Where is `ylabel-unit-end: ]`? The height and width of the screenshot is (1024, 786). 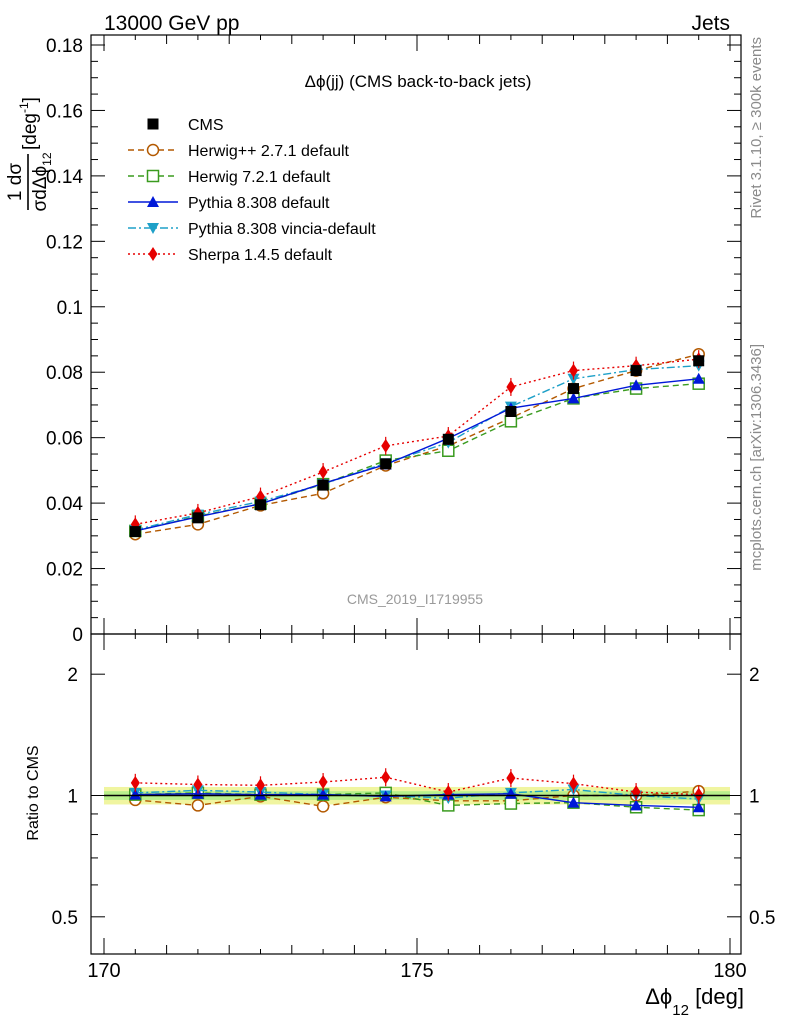
ylabel-unit-end: ] is located at coordinates (30, 99).